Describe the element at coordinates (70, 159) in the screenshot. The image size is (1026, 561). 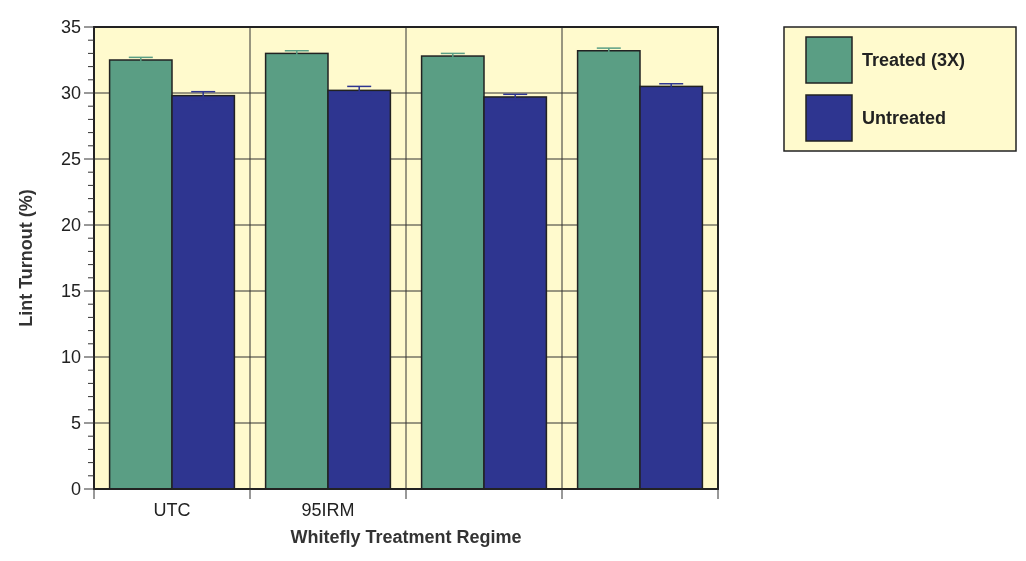
I see `y-tick-label: 25` at that location.